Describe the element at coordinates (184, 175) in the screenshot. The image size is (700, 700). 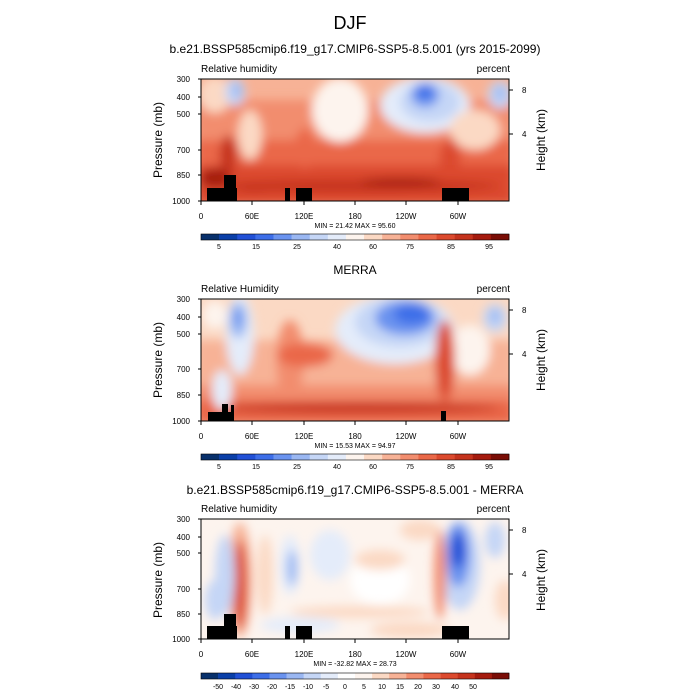
I see `y-tick-label: 850` at that location.